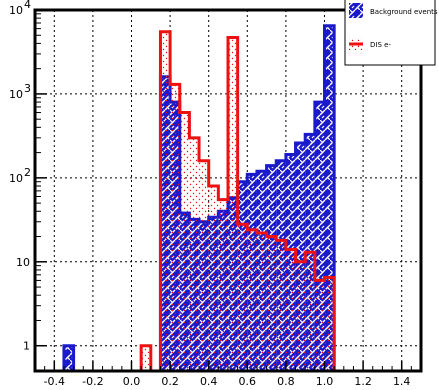  I want to click on x-tick-label: 0.4, so click(209, 381).